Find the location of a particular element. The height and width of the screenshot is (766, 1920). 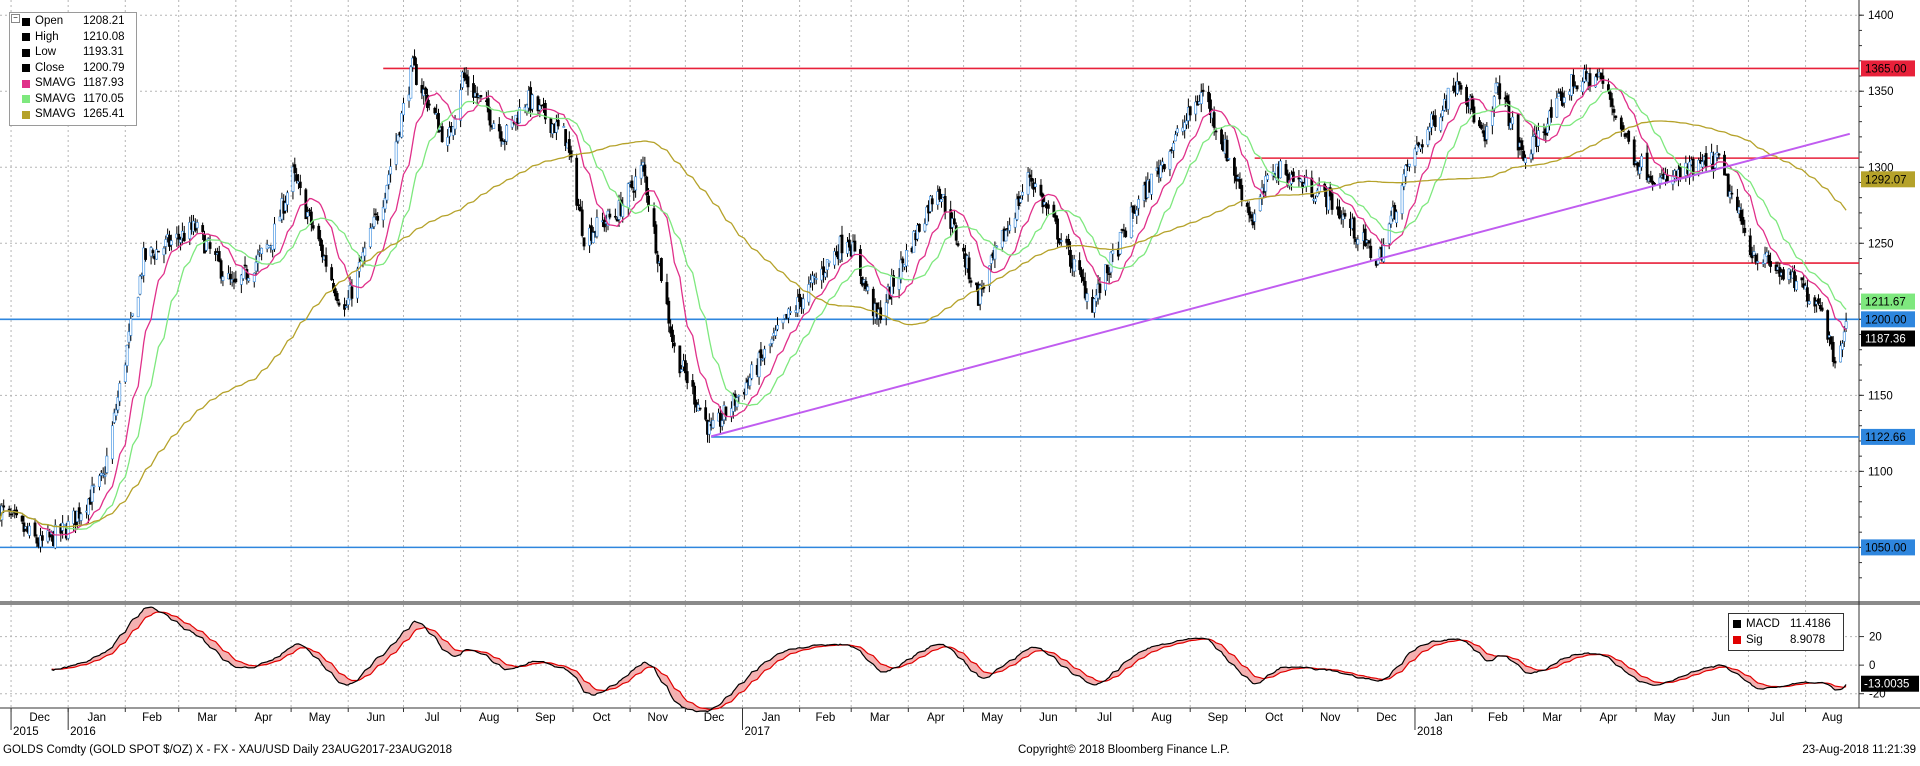

value-tag-label: 1211.67 is located at coordinates (1885, 303).